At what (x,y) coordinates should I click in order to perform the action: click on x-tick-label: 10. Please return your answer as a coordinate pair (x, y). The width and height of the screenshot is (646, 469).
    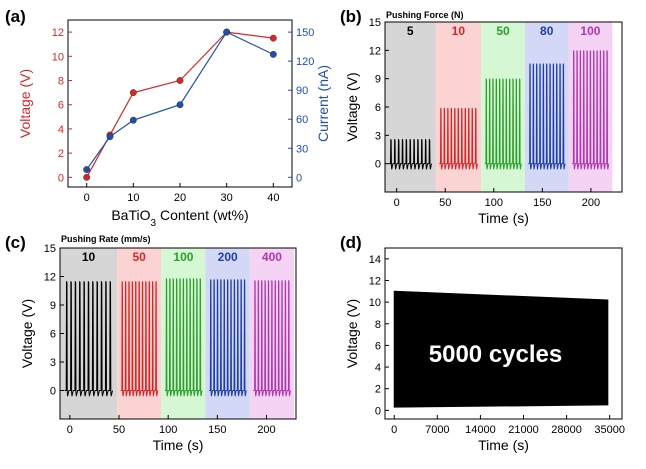
    Looking at the image, I should click on (133, 198).